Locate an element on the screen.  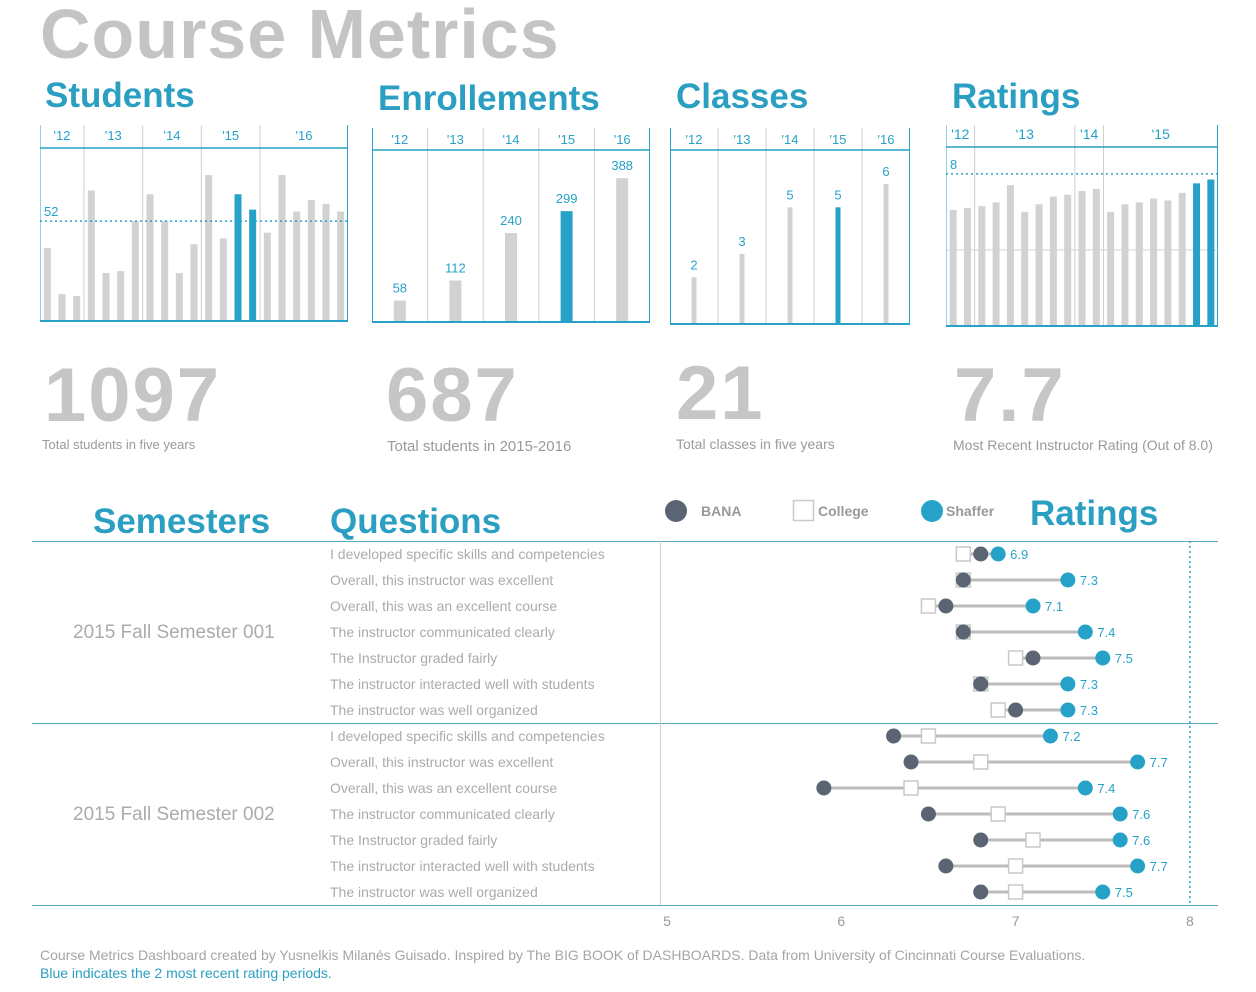
dot-plot-left-axis is located at coordinates (660, 723).